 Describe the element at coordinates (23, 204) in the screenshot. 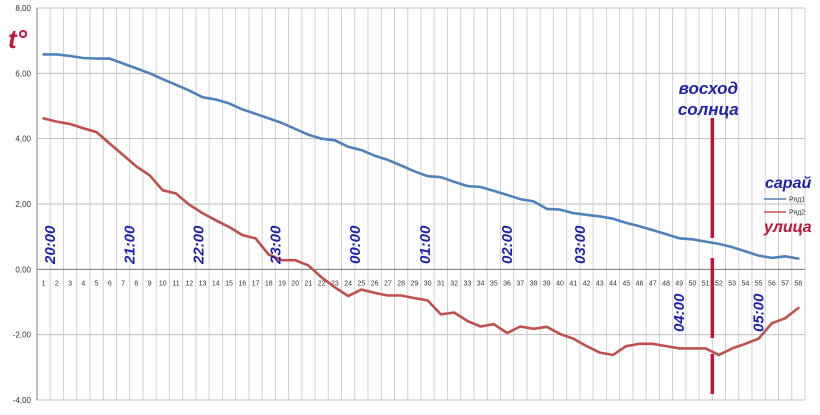

I see `y-tick-label: 2,00` at that location.